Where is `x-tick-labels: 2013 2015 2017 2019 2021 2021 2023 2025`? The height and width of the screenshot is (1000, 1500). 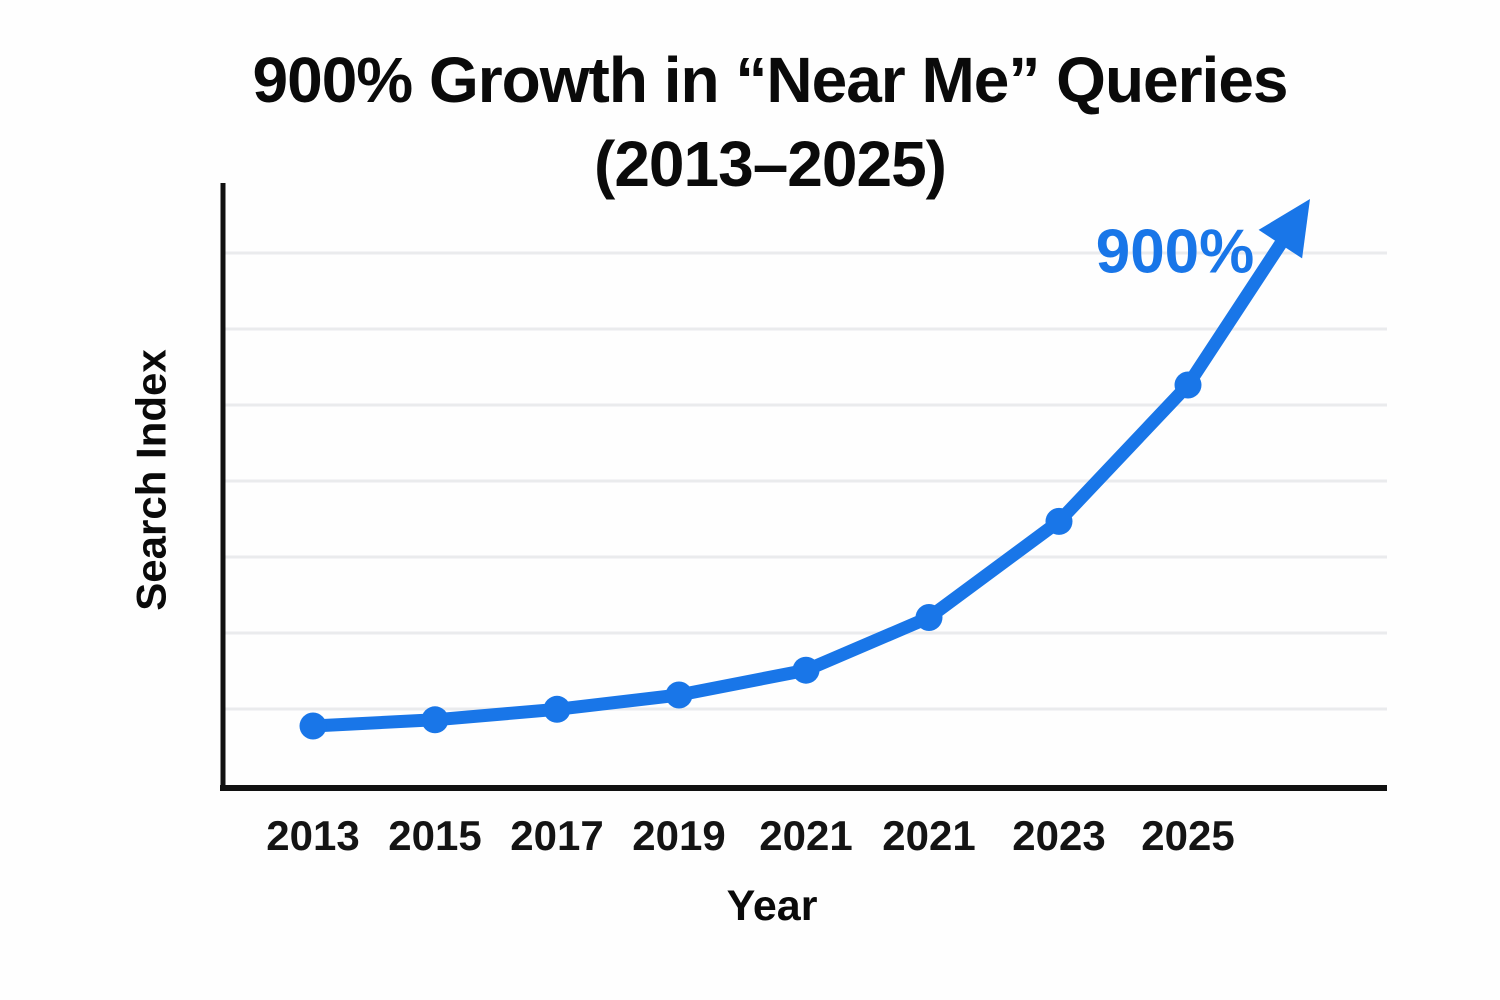 x-tick-labels: 2013 2015 2017 2019 2021 2021 2023 2025 is located at coordinates (750, 837).